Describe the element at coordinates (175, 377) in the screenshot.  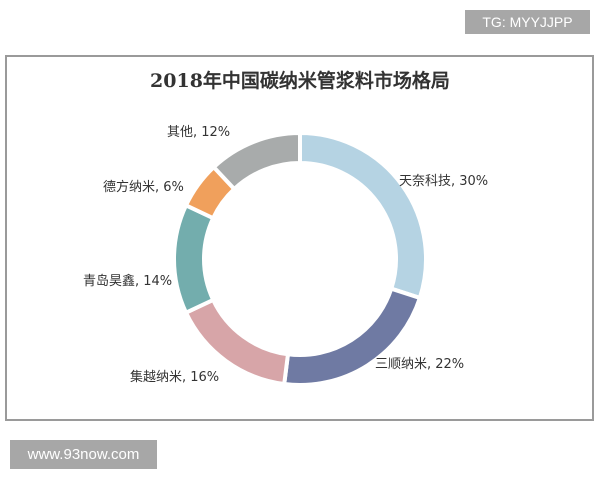
I see `label-jiyue: 集越纳米, 16%` at that location.